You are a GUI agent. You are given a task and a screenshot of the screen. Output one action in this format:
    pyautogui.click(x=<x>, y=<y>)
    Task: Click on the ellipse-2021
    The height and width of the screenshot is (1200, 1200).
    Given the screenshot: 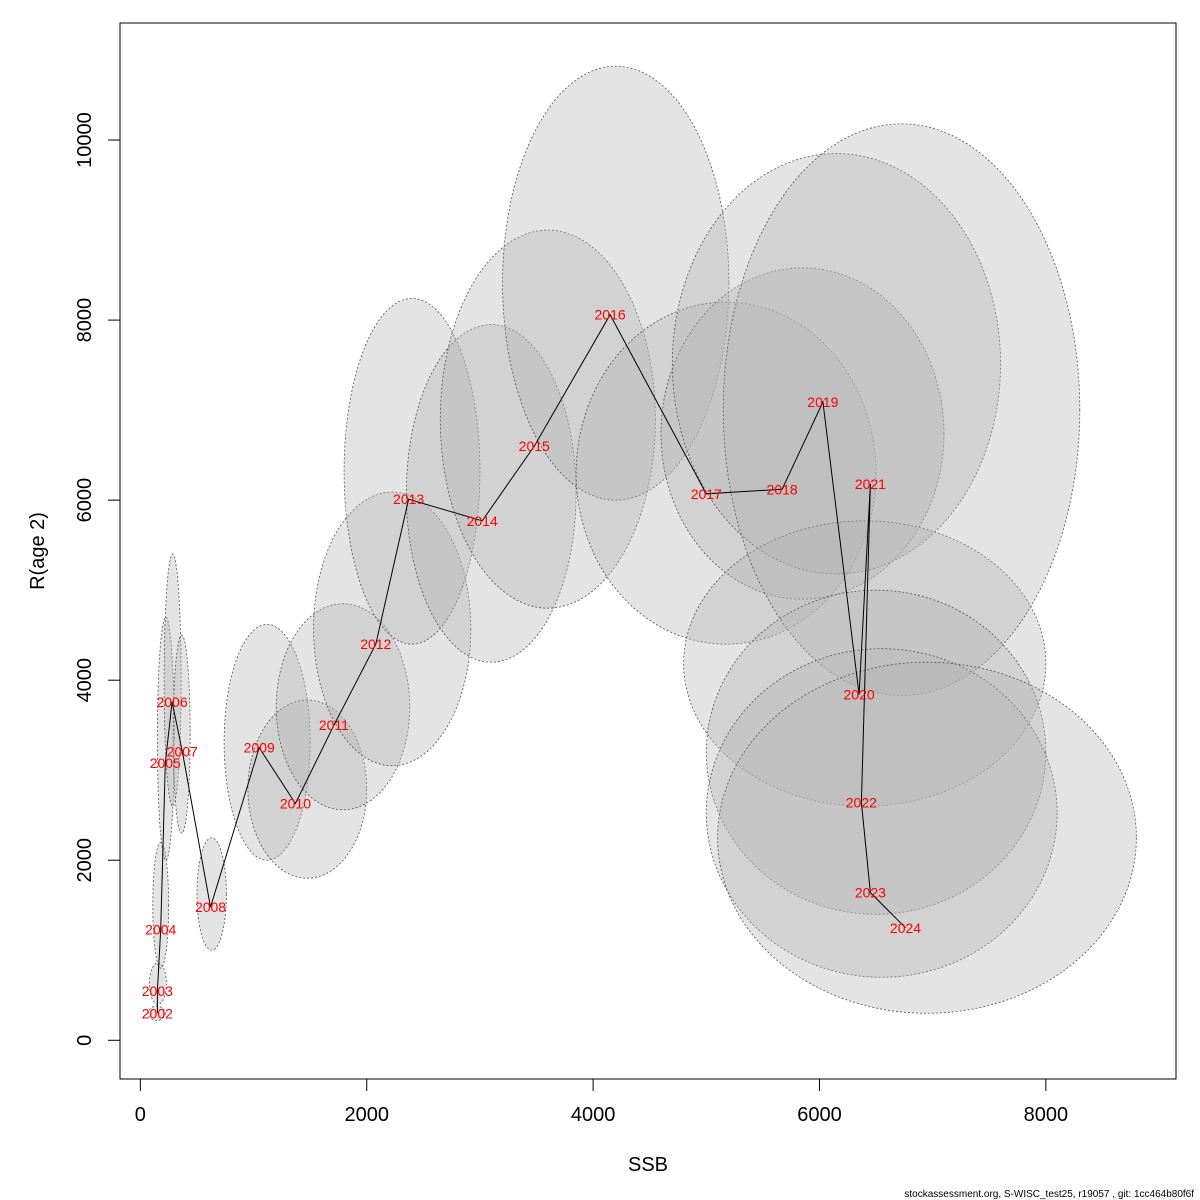 What is the action you would take?
    pyautogui.click(x=901, y=409)
    